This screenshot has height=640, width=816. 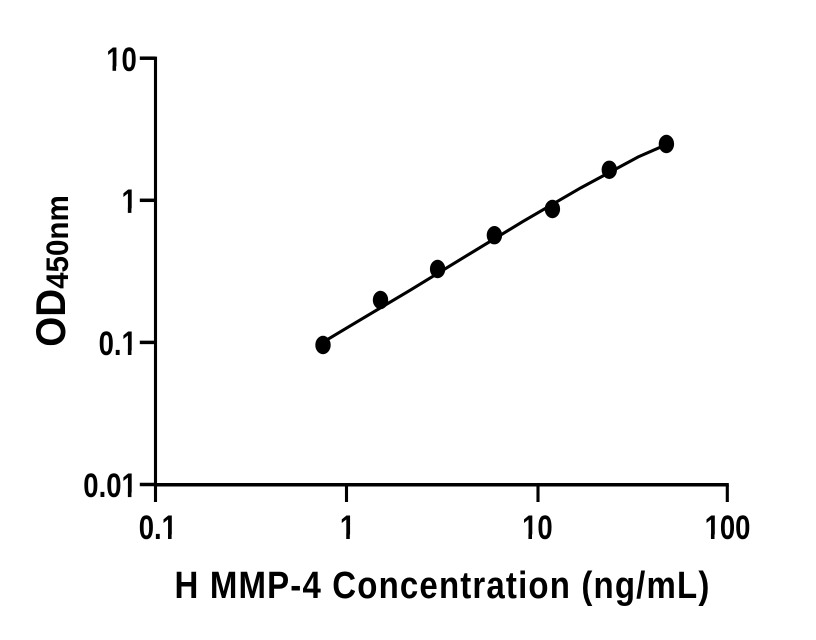 What do you see at coordinates (110, 485) in the screenshot?
I see `svg-text: 0.01` at bounding box center [110, 485].